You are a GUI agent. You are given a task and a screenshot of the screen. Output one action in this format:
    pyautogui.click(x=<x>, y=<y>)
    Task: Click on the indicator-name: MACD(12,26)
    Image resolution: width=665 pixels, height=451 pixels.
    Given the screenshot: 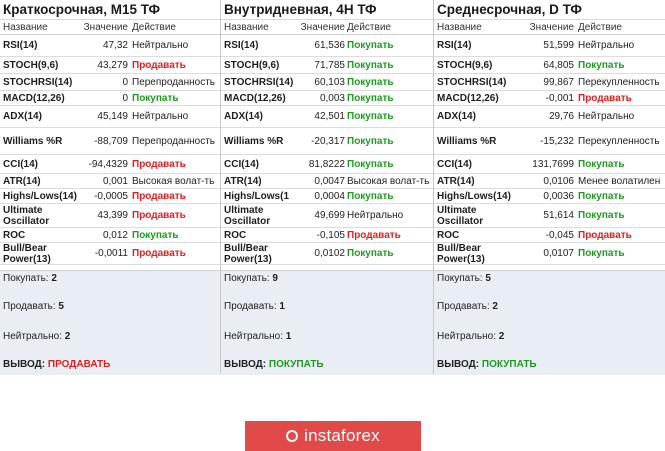 What is the action you would take?
    pyautogui.click(x=255, y=98)
    